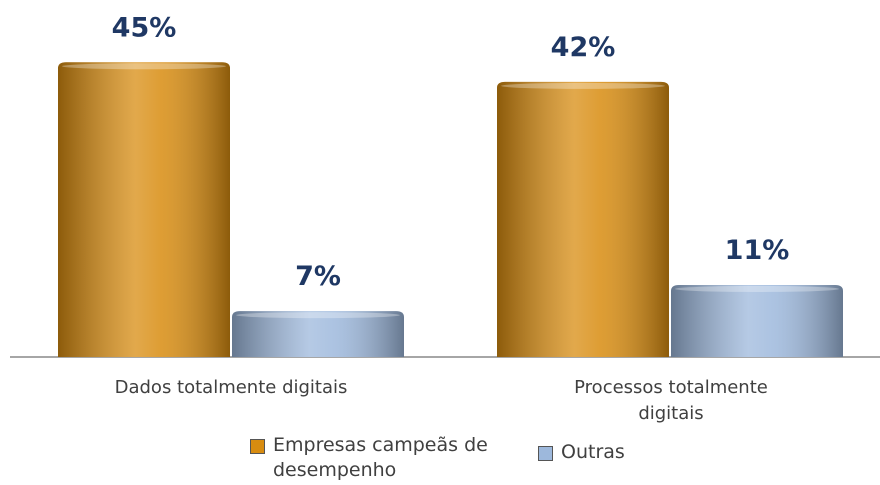 The height and width of the screenshot is (485, 880). Describe the element at coordinates (144, 27) in the screenshot. I see `value-label: 45%` at that location.